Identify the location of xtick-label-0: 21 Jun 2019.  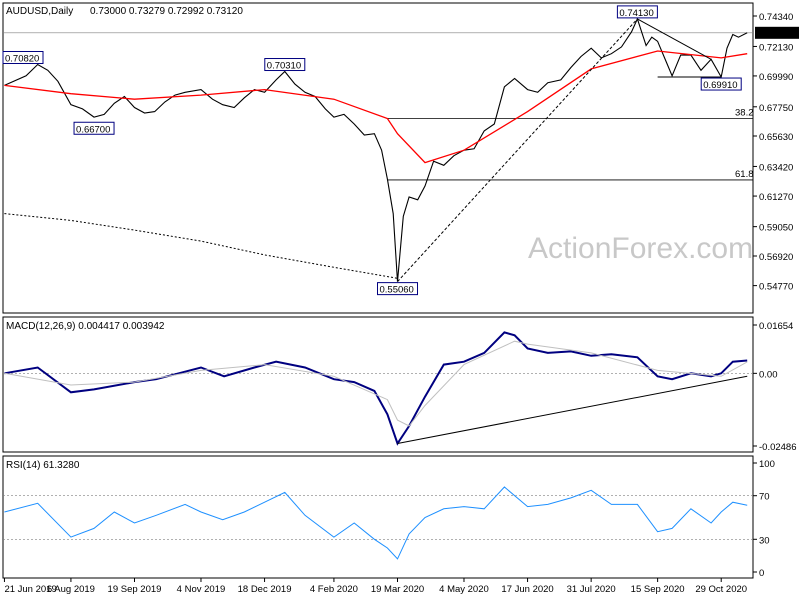
(30, 589).